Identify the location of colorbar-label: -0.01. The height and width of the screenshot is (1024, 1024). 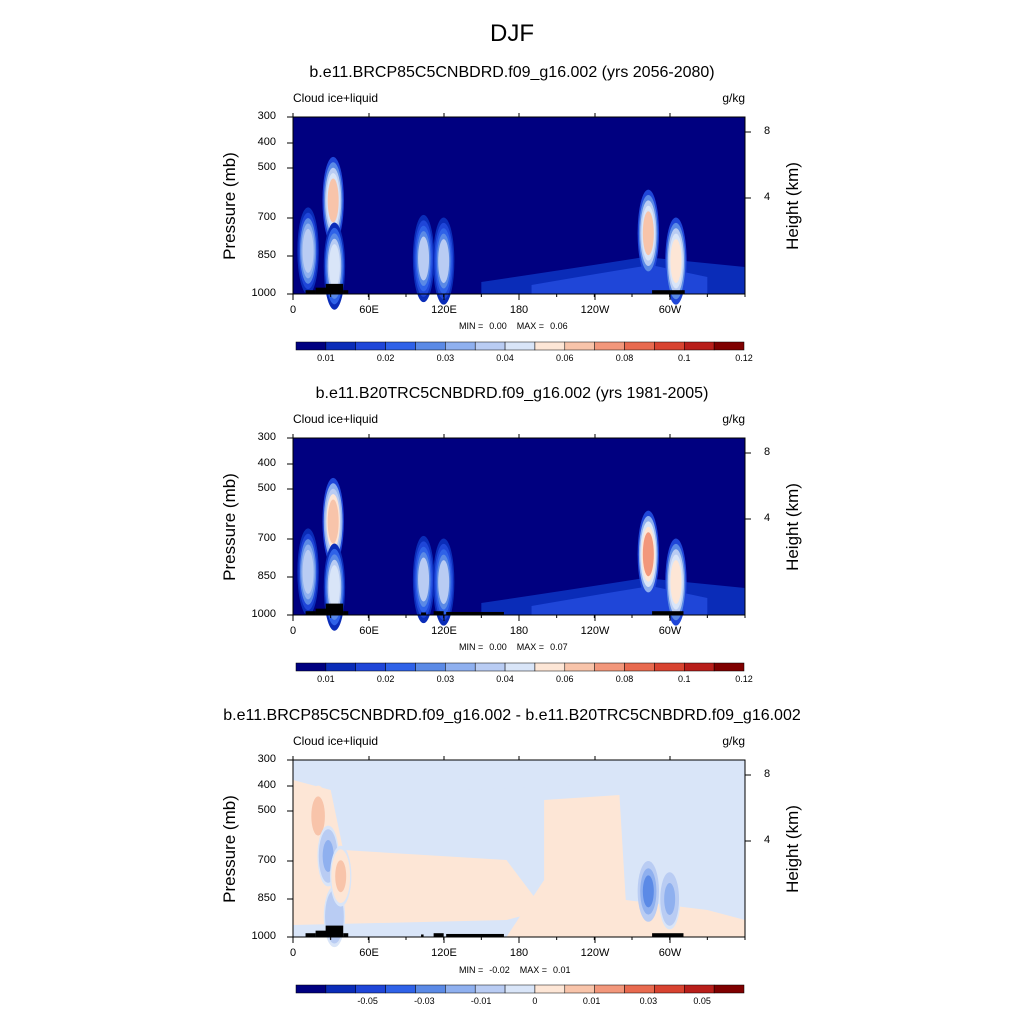
(481, 1001).